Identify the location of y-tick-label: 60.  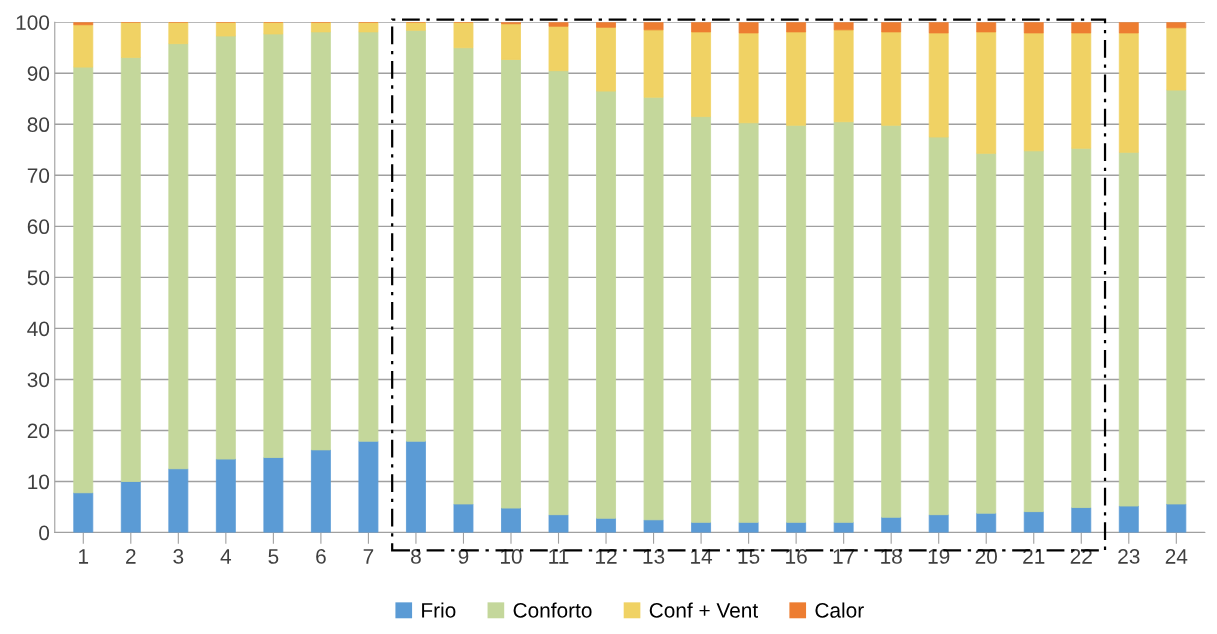
(38, 227).